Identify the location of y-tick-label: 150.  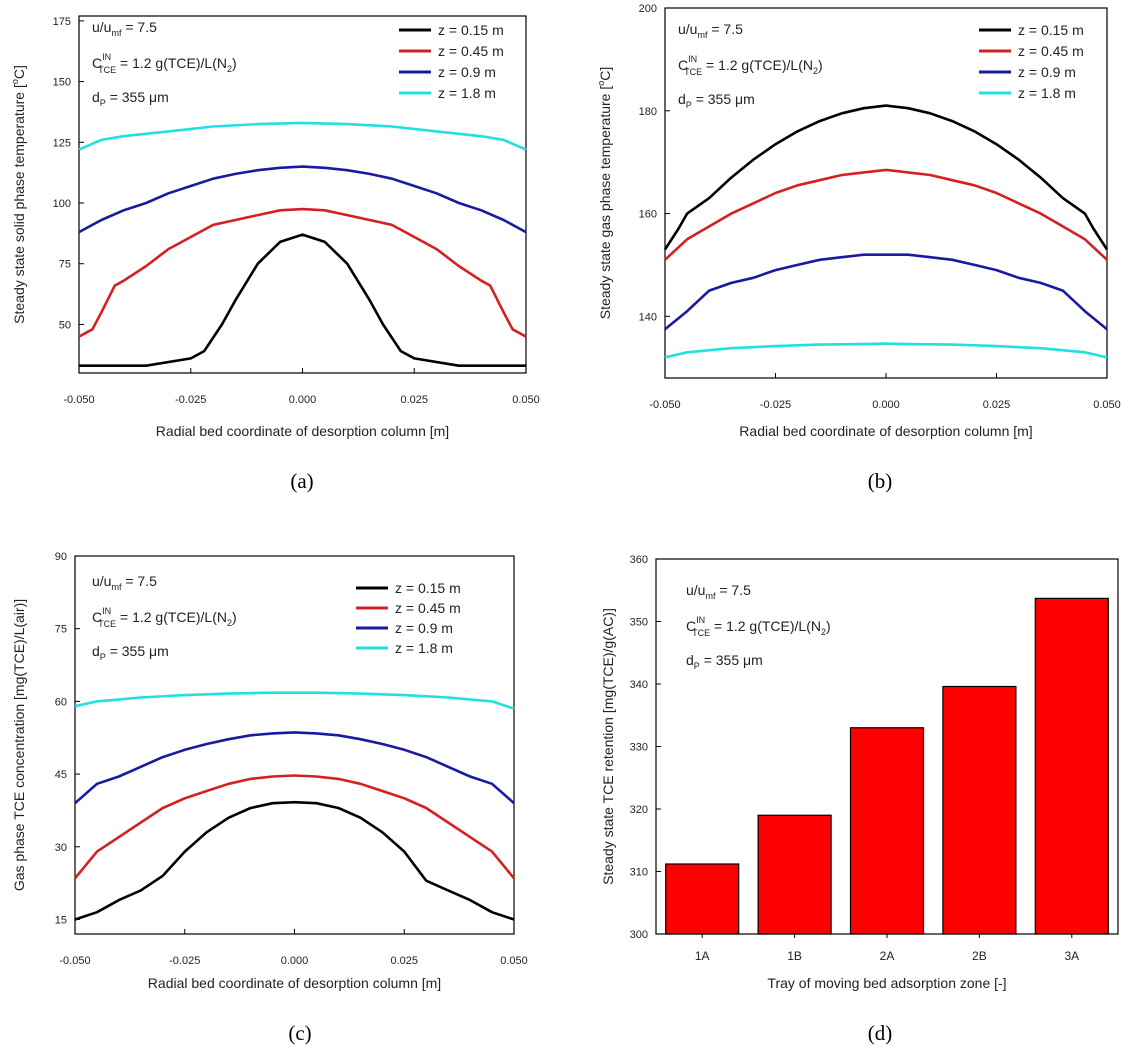
(62, 83).